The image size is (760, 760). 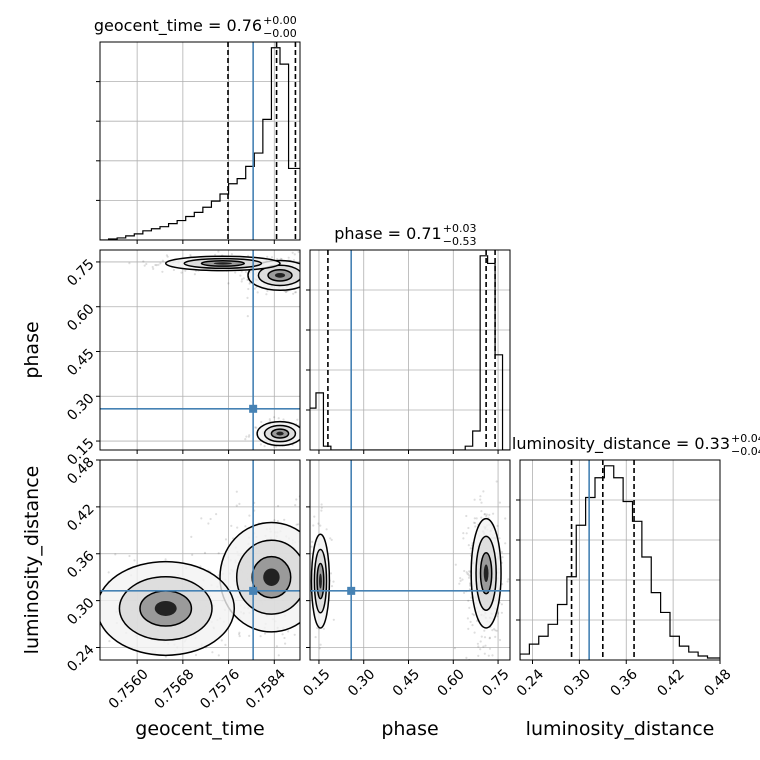 I want to click on title-plus-luminosity_distance: +0.04, so click(x=745, y=438).